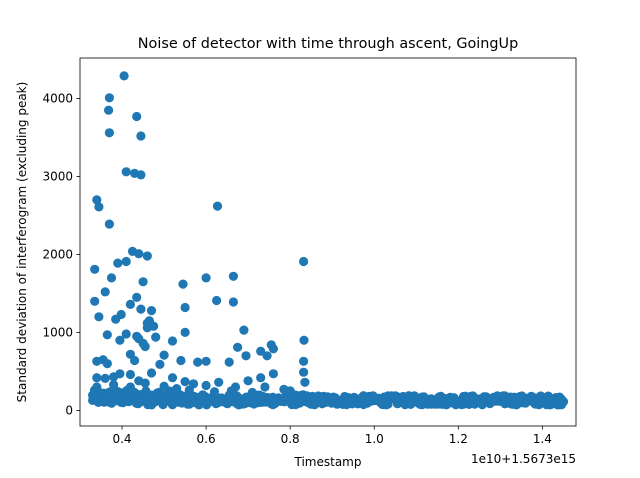 This screenshot has width=640, height=478. What do you see at coordinates (542, 439) in the screenshot?
I see `x-tick-label: 1.4` at bounding box center [542, 439].